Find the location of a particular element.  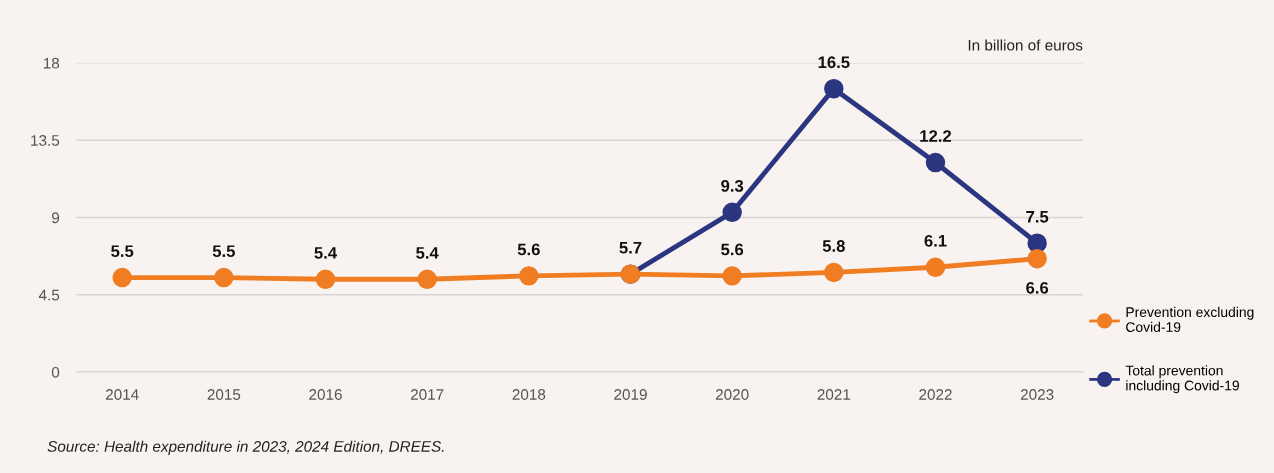

legend-label: Total prevention including Covid-19 is located at coordinates (1182, 379).